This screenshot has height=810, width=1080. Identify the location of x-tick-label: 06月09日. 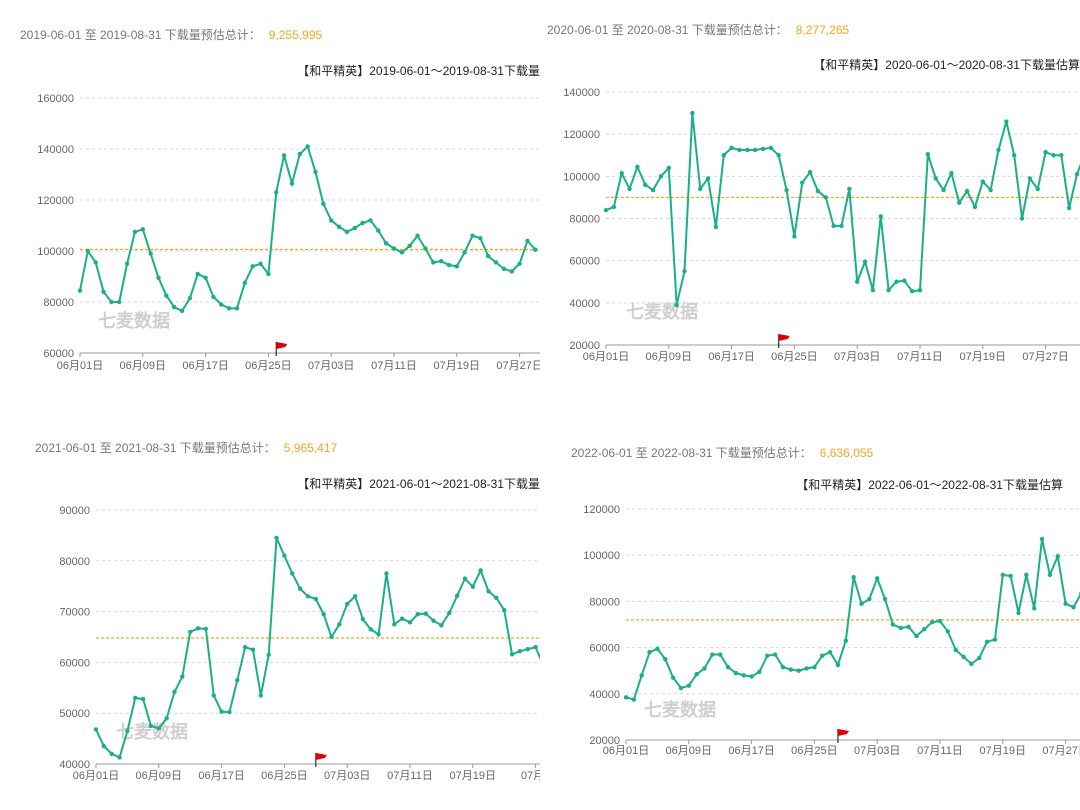
(159, 776).